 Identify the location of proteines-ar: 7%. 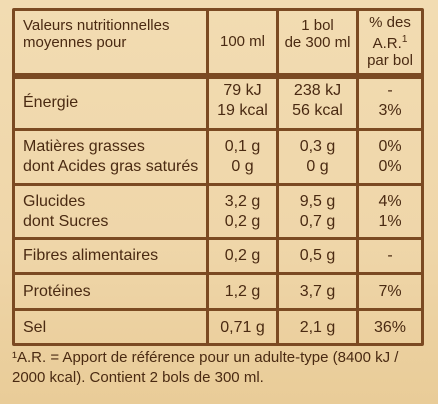
(390, 291).